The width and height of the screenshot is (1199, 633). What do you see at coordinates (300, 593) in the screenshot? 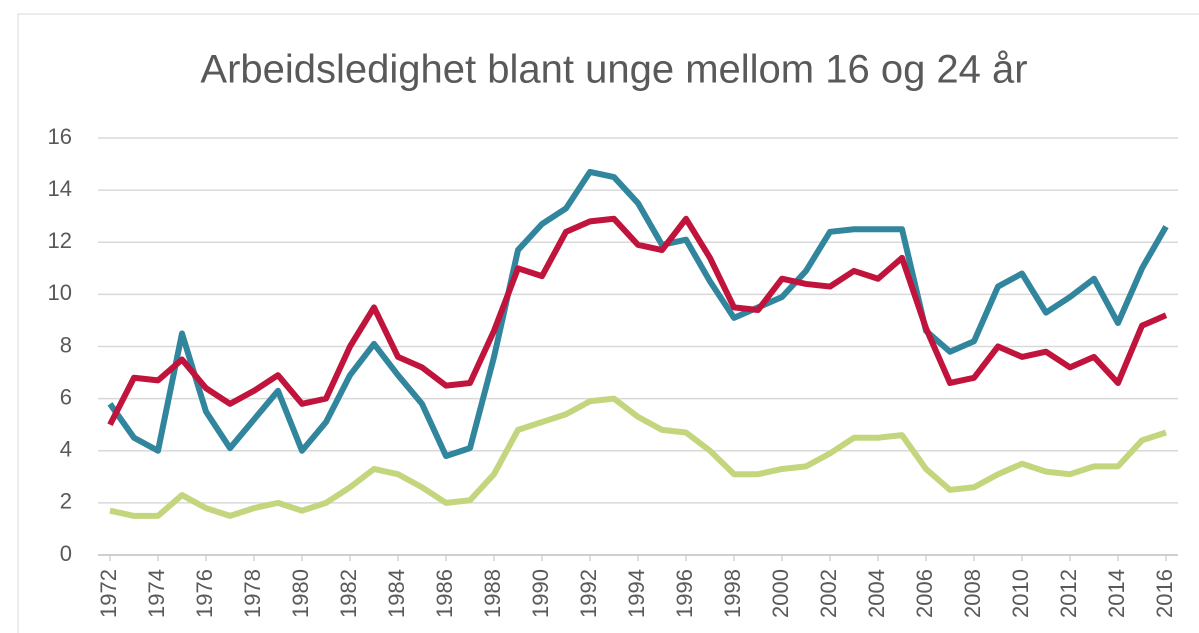
I see `x-tick-label: 1980` at bounding box center [300, 593].